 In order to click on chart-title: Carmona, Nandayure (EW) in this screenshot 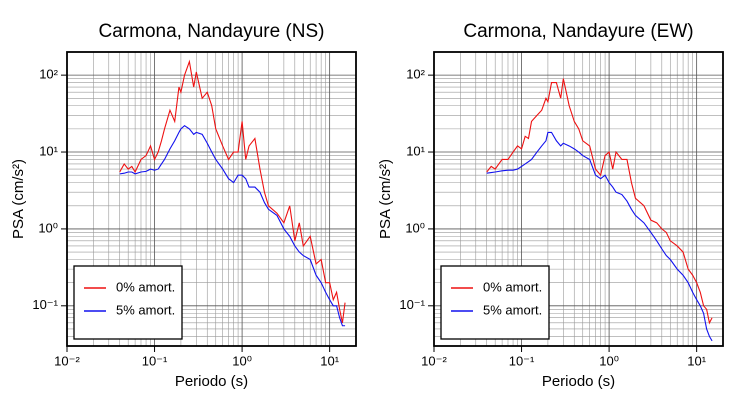, I will do `click(578, 31)`.